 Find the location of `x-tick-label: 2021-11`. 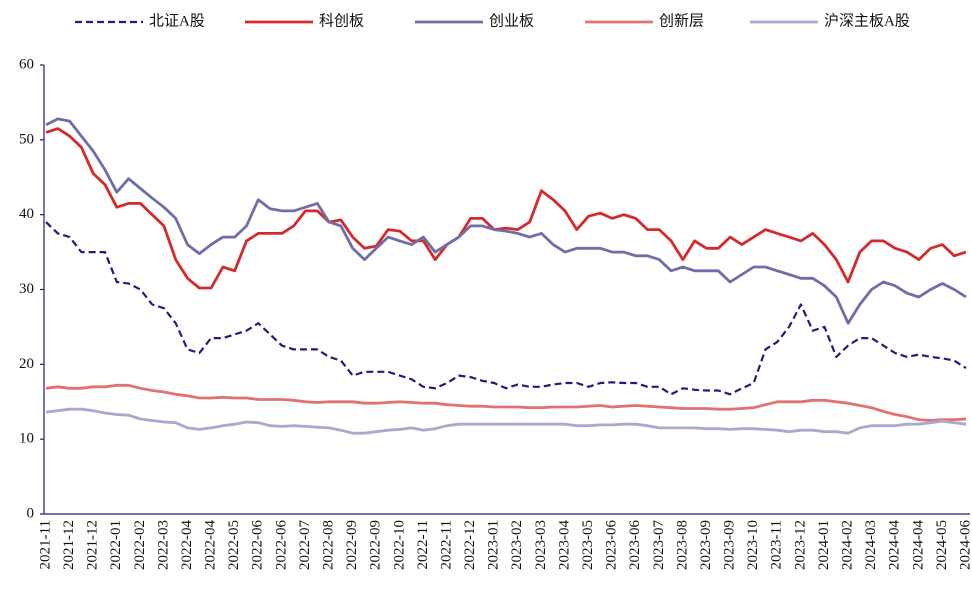

x-tick-label: 2021-11 is located at coordinates (45, 544).